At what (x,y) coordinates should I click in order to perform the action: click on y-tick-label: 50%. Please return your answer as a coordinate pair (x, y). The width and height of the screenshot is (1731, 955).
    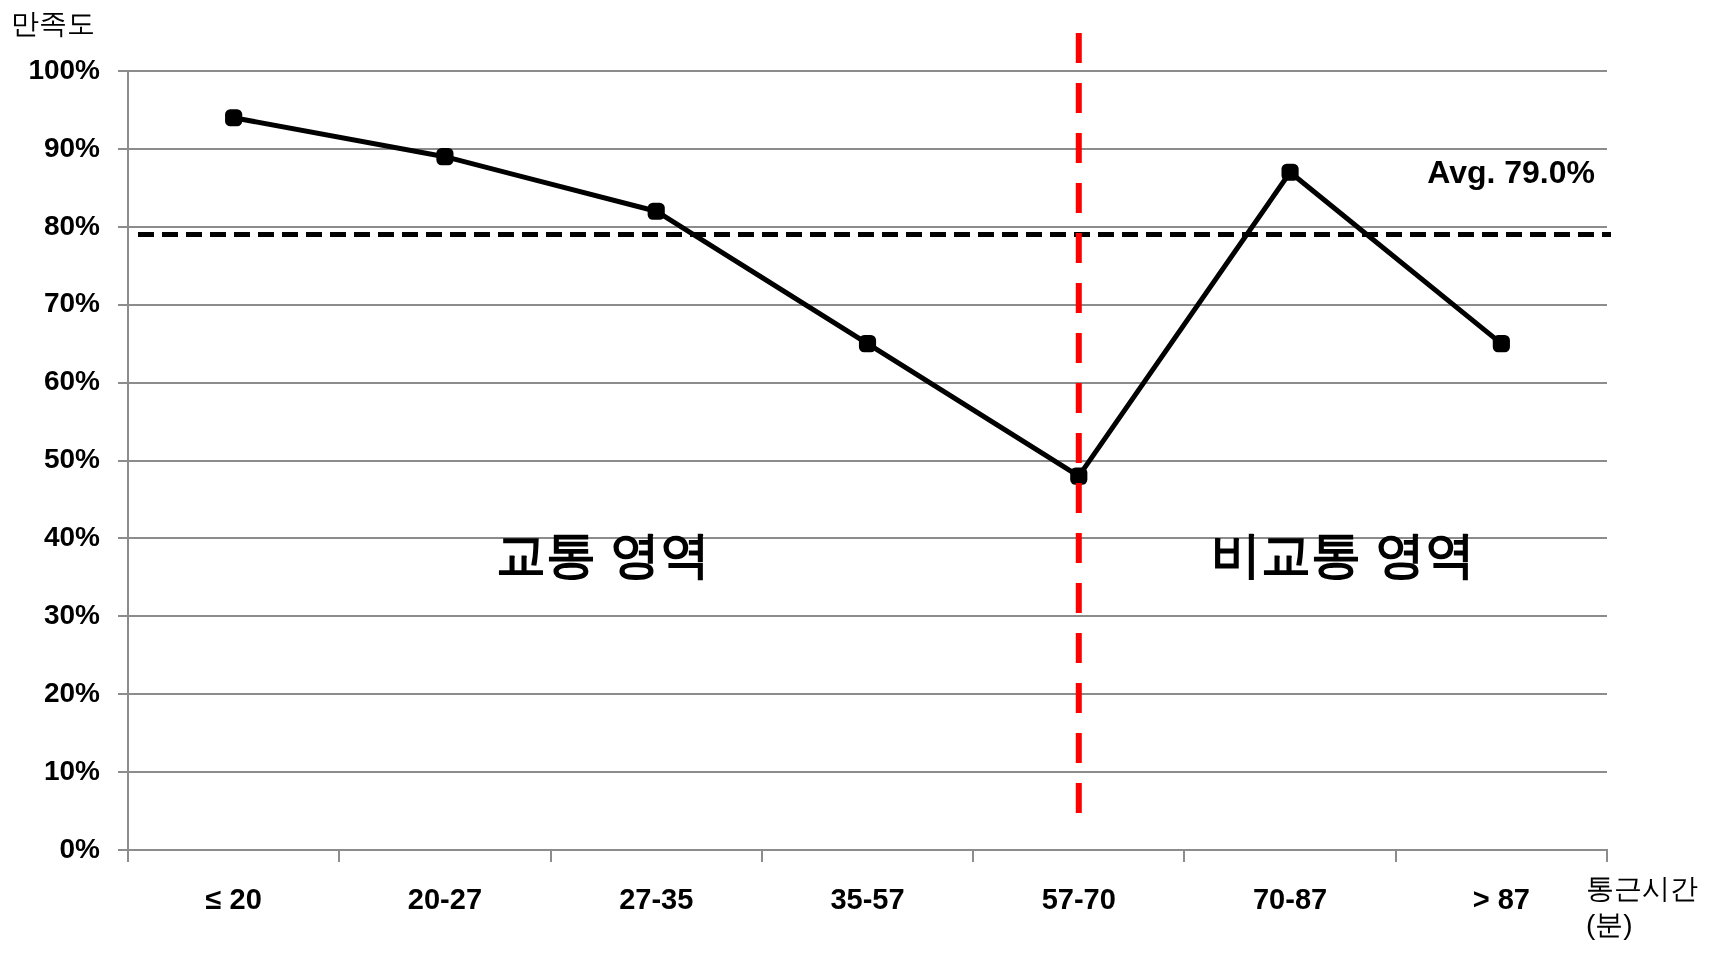
    Looking at the image, I should click on (72, 459).